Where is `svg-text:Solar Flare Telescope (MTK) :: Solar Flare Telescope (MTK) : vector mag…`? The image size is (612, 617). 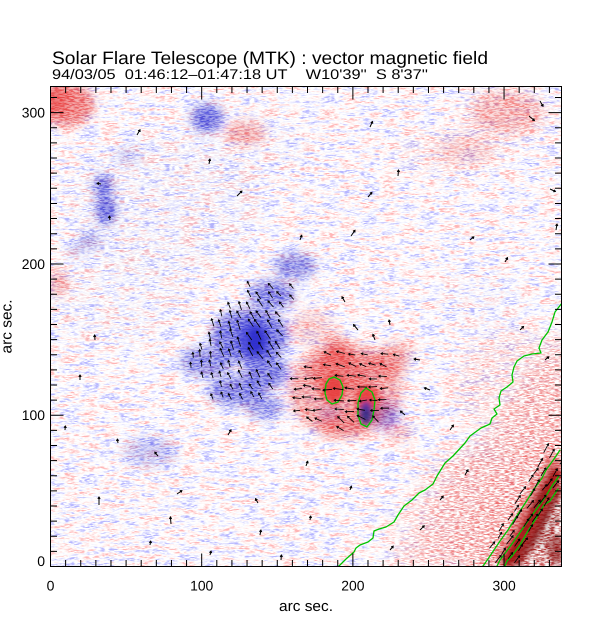
svg-text:Solar Flare Telescope (MTK) :: Solar Flare Telescope (MTK) : vector mag… is located at coordinates (270, 58).